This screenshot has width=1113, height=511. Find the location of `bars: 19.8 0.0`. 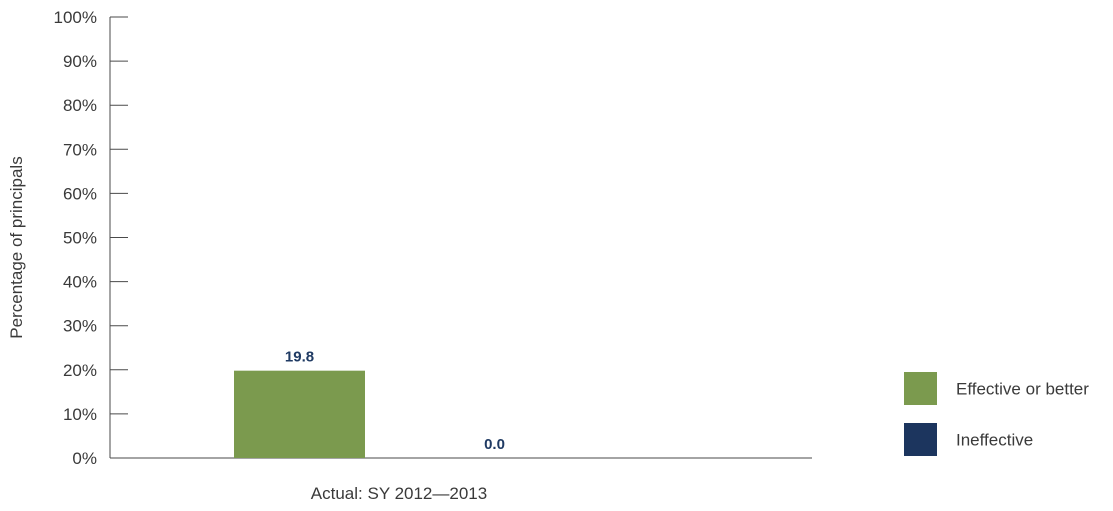

bars: 19.8 0.0 is located at coordinates (369, 403).